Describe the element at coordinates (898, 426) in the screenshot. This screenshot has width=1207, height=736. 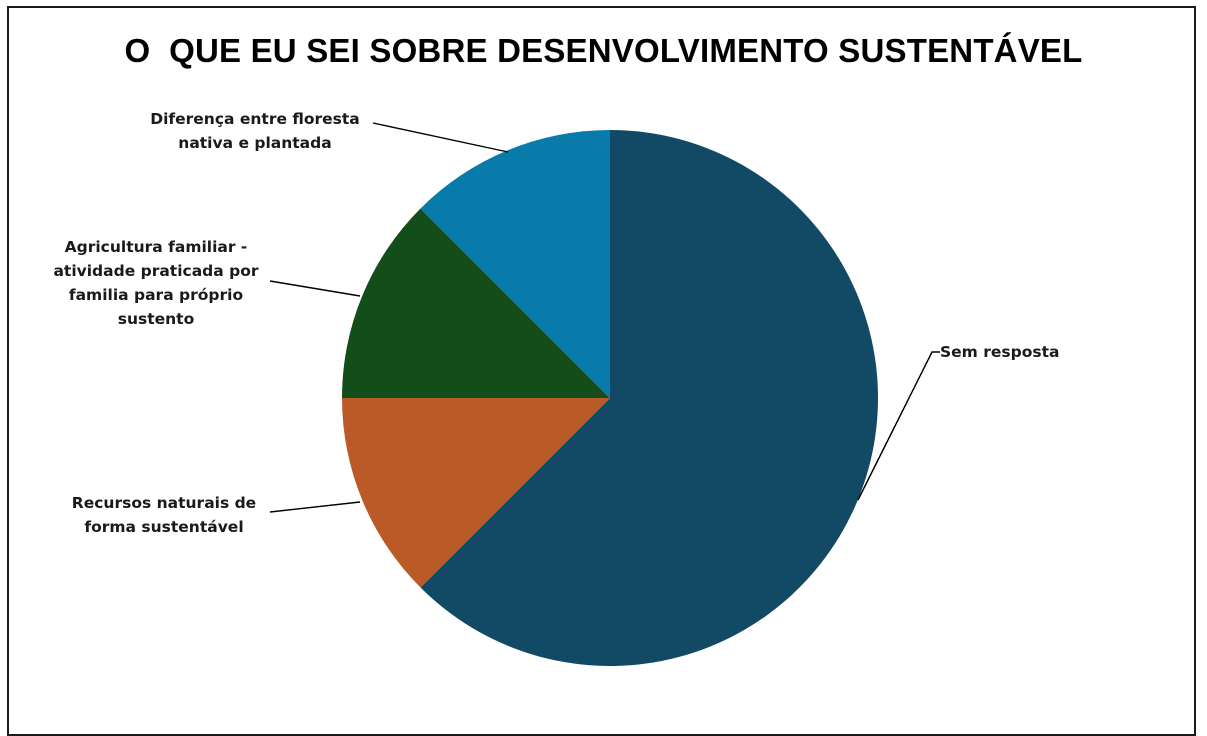
I see `leader-line-sem-resposta` at that location.